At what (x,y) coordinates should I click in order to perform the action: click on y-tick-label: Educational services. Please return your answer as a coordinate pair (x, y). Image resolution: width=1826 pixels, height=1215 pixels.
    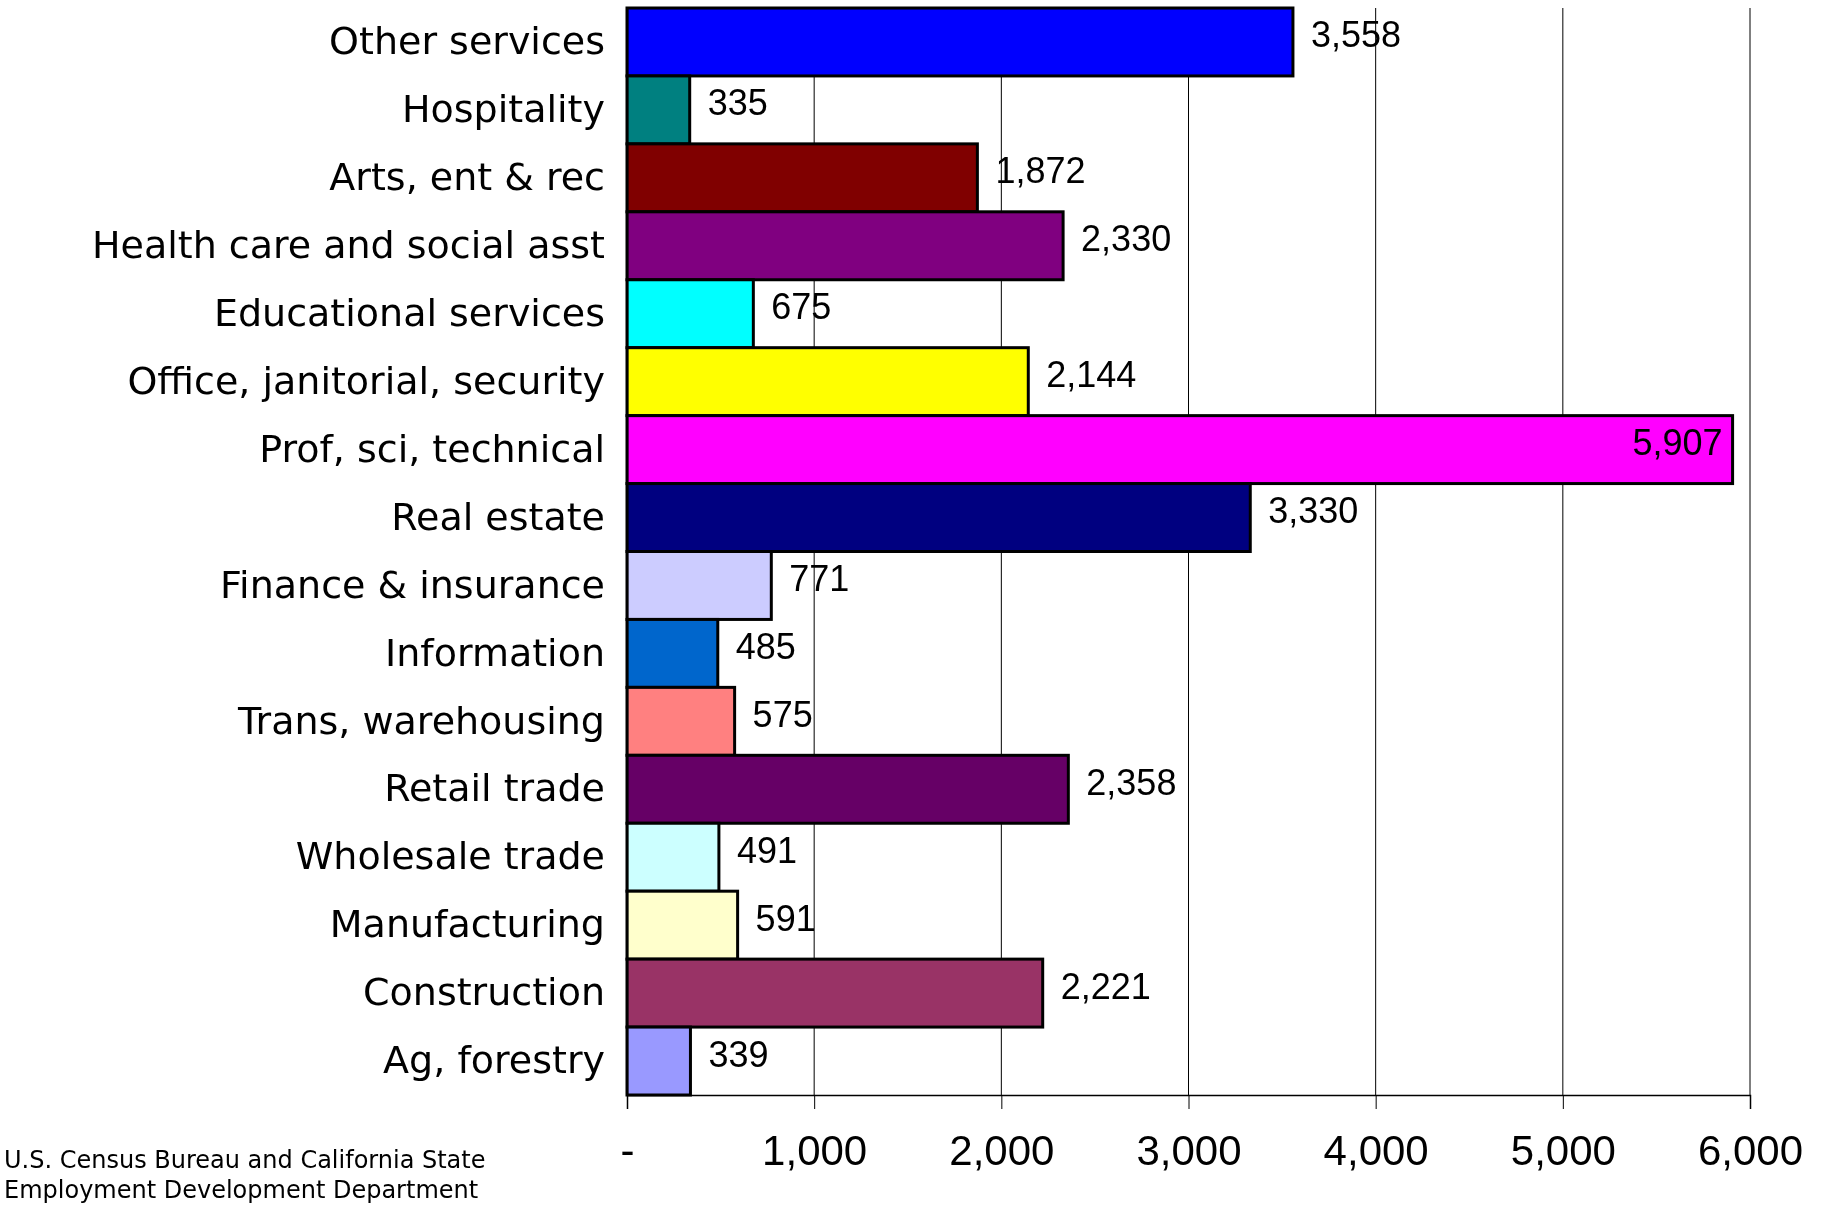
    Looking at the image, I should click on (409, 312).